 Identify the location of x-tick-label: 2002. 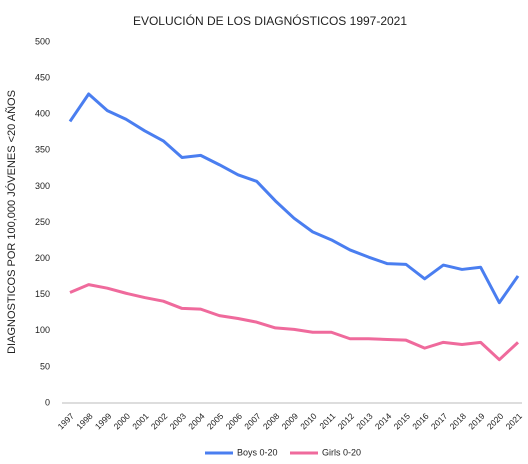
(159, 421).